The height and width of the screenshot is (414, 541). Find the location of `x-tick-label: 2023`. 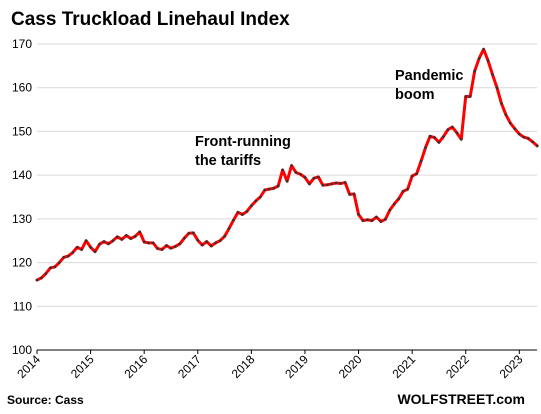

x-tick-label: 2023 is located at coordinates (511, 366).